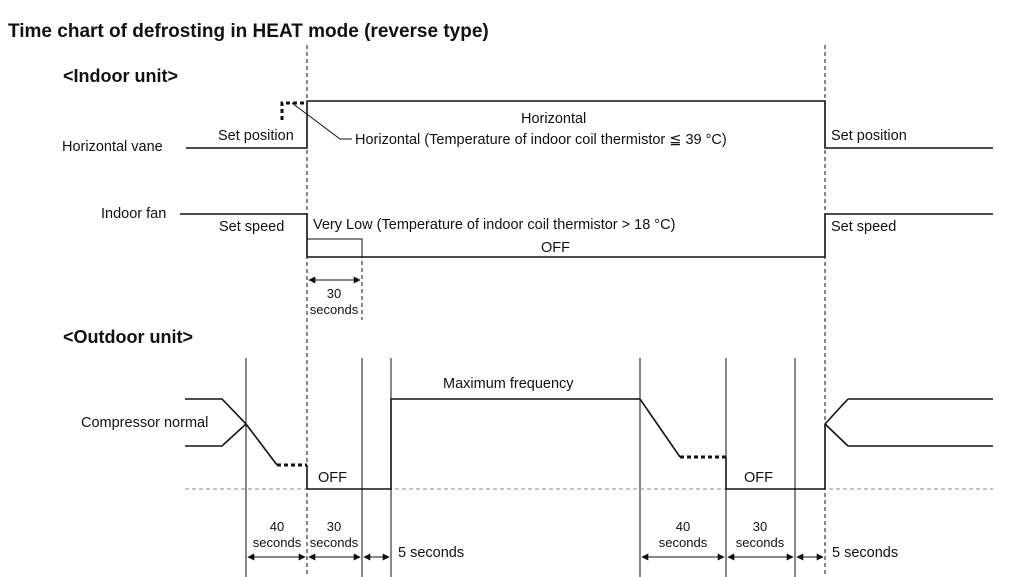 This screenshot has width=1024, height=577. I want to click on interval-2-value: 30, so click(334, 526).